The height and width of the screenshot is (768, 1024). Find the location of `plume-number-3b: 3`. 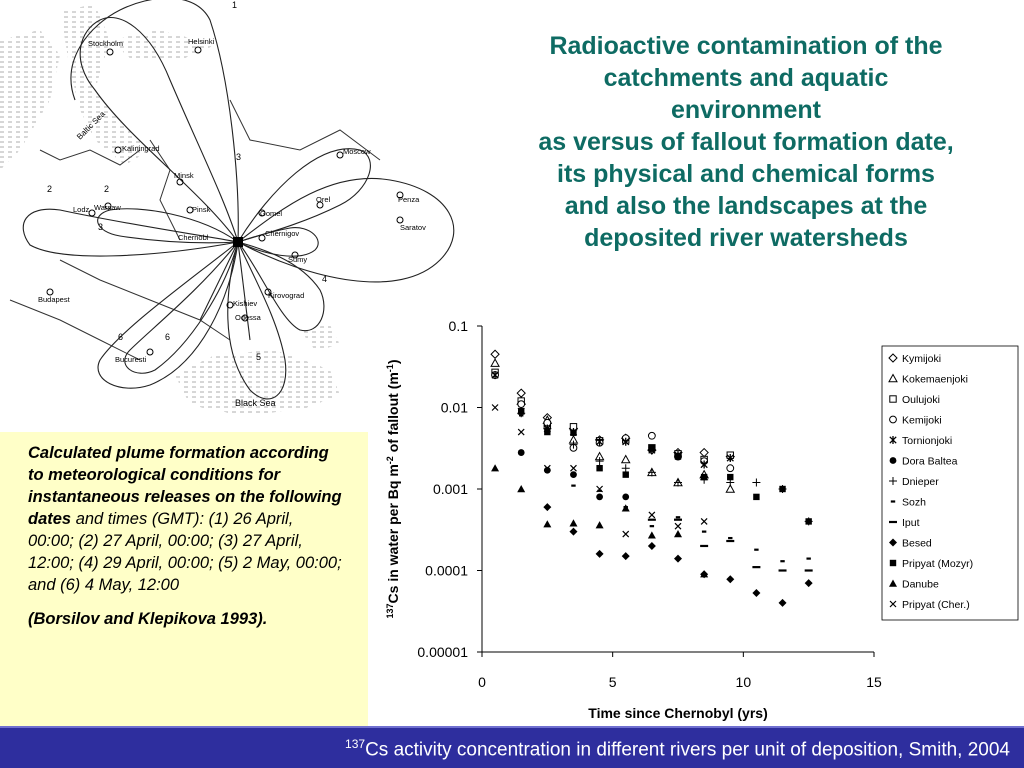

plume-number-3b: 3 is located at coordinates (100, 227).